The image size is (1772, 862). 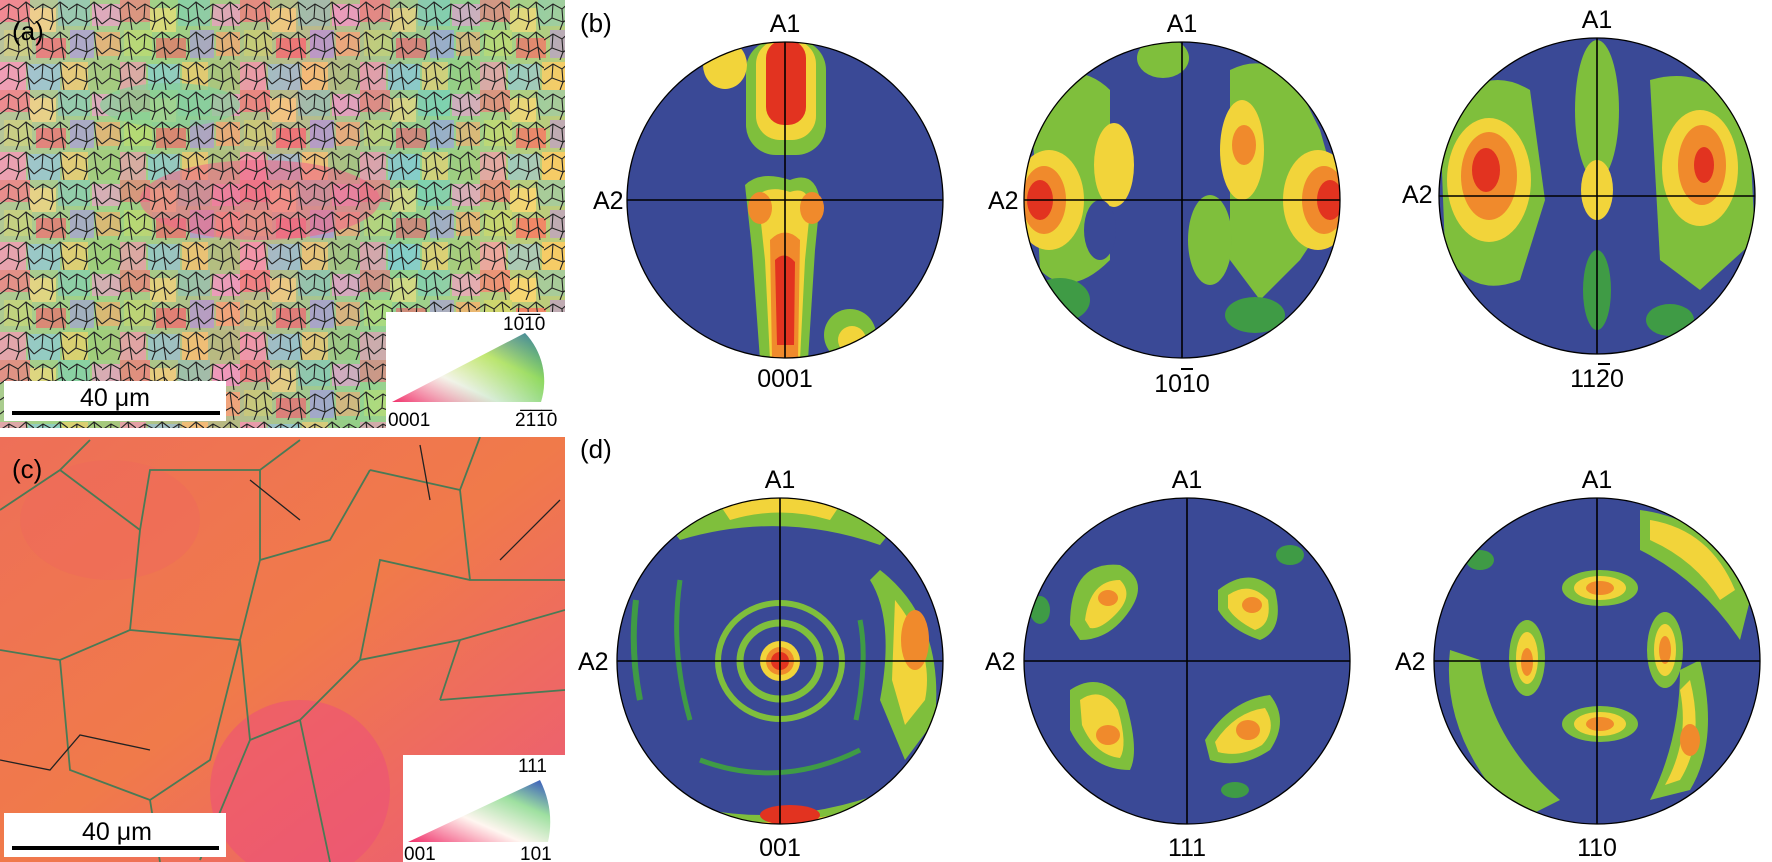 What do you see at coordinates (1168, 664) in the screenshot?
I see `pole-figure-111: A1 A2 111` at bounding box center [1168, 664].